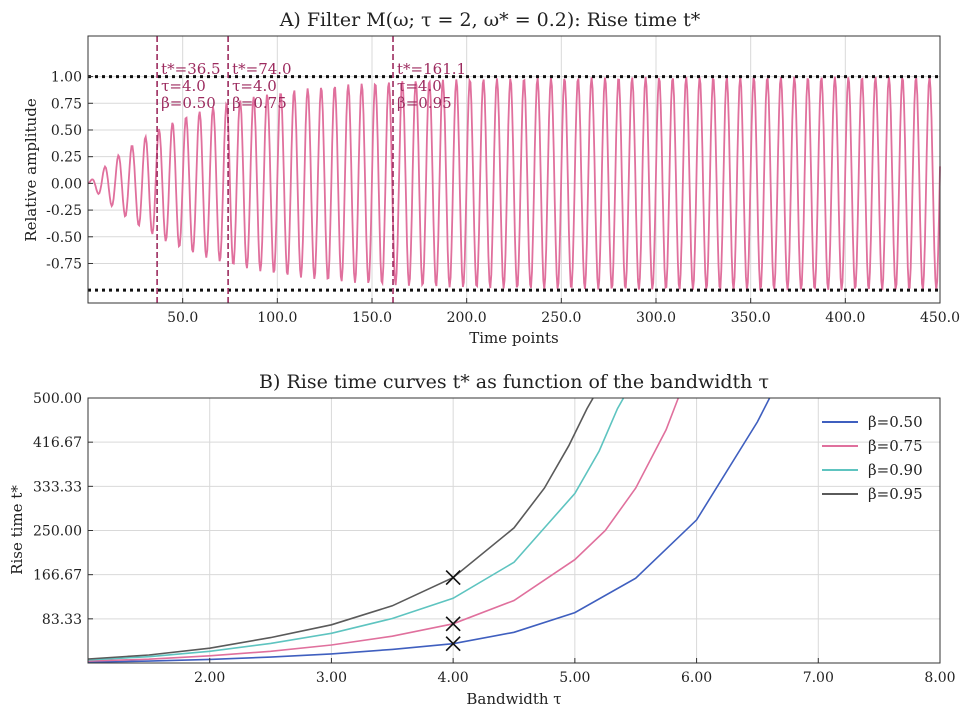 This screenshot has height=710, width=963. Describe the element at coordinates (751, 318) in the screenshot. I see `panel-a-x-tick-label: 350.0` at that location.